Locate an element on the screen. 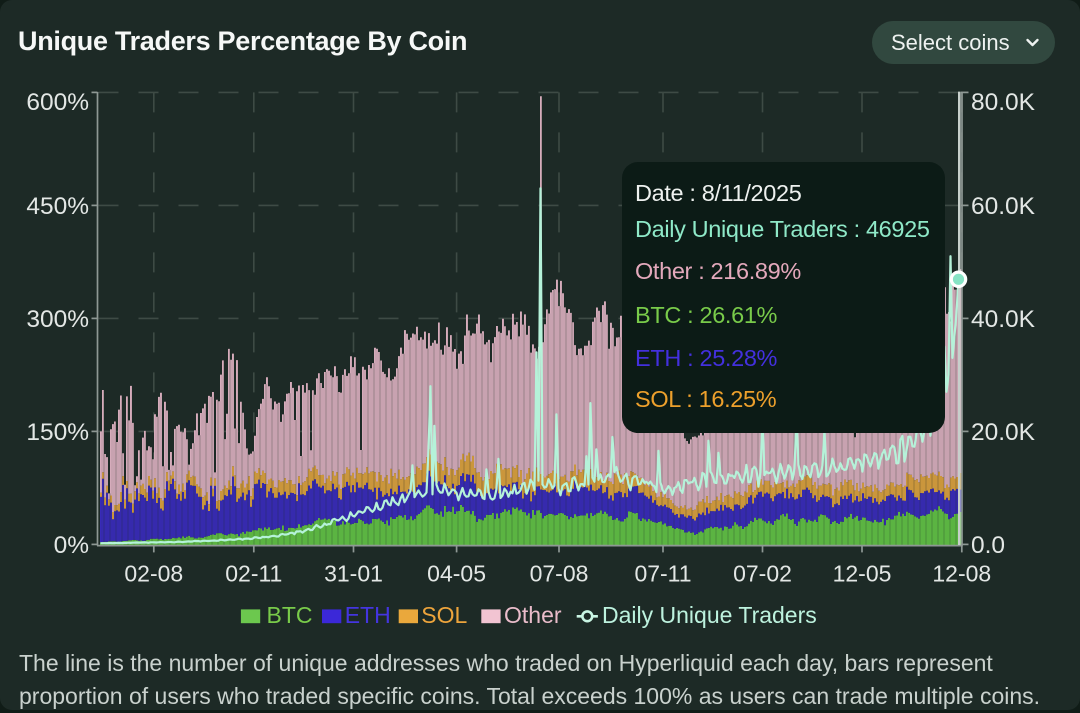  svg-text: 40.0K is located at coordinates (1003, 319).